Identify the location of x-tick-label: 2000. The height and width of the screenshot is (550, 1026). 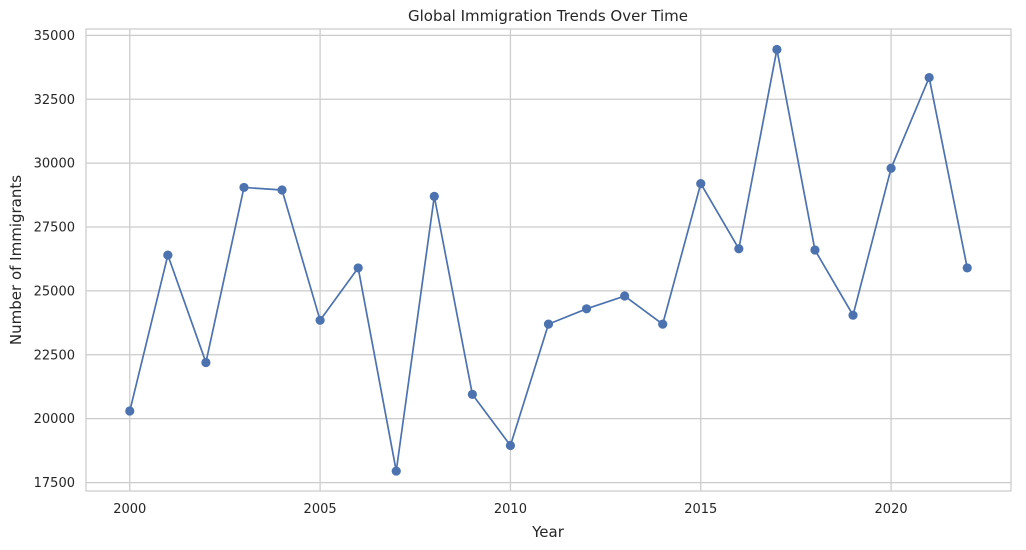
(129, 509).